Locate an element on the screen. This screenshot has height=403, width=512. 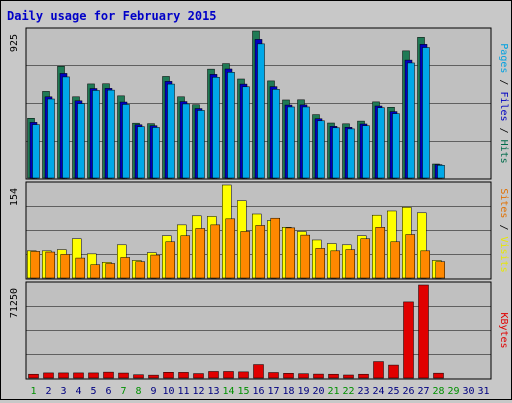
day-label-24: 24 is located at coordinates (378, 391).